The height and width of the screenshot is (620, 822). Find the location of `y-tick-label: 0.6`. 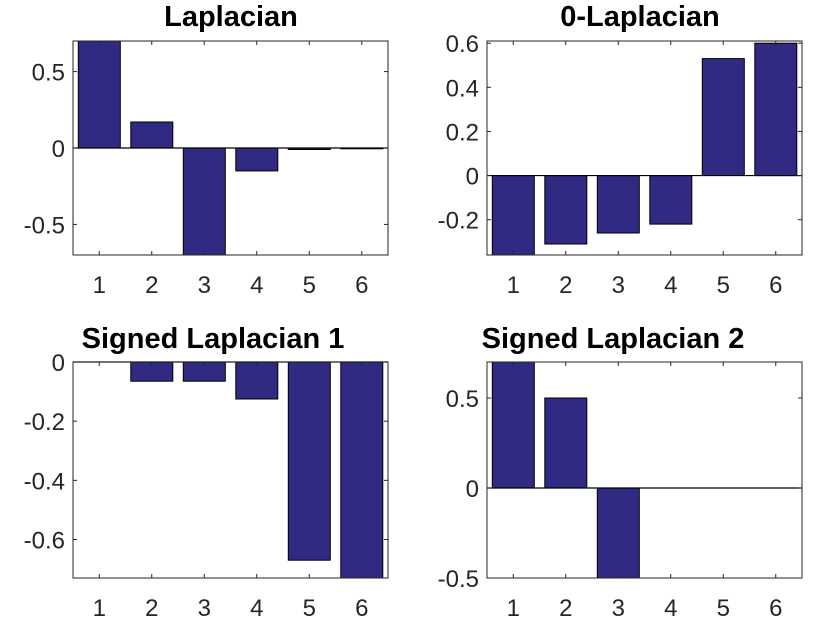

y-tick-label: 0.6 is located at coordinates (462, 44).